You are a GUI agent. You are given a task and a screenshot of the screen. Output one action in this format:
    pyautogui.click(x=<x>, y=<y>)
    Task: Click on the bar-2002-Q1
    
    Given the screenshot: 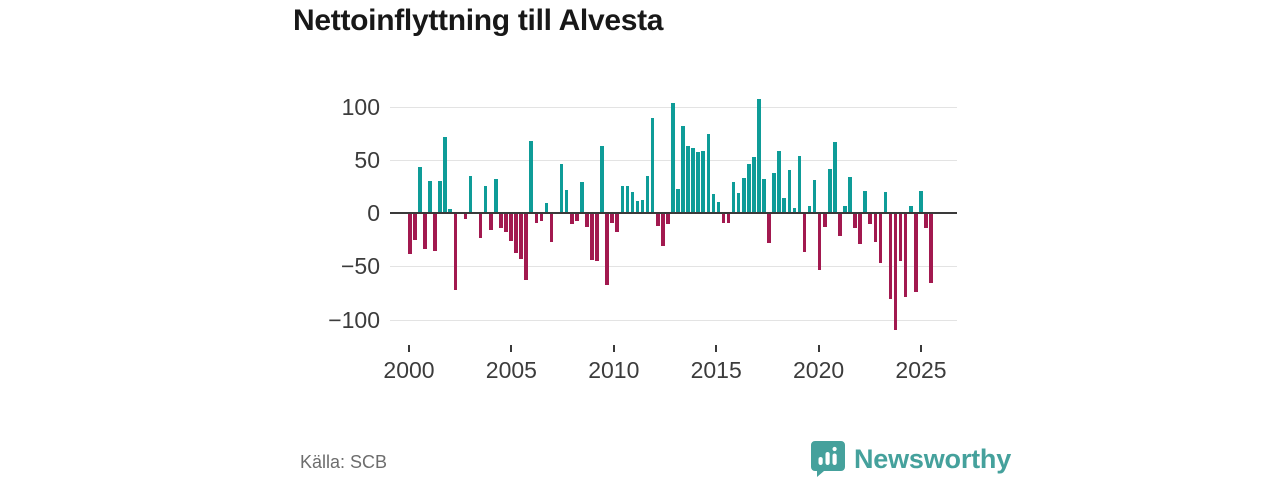 What is the action you would take?
    pyautogui.click(x=450, y=210)
    